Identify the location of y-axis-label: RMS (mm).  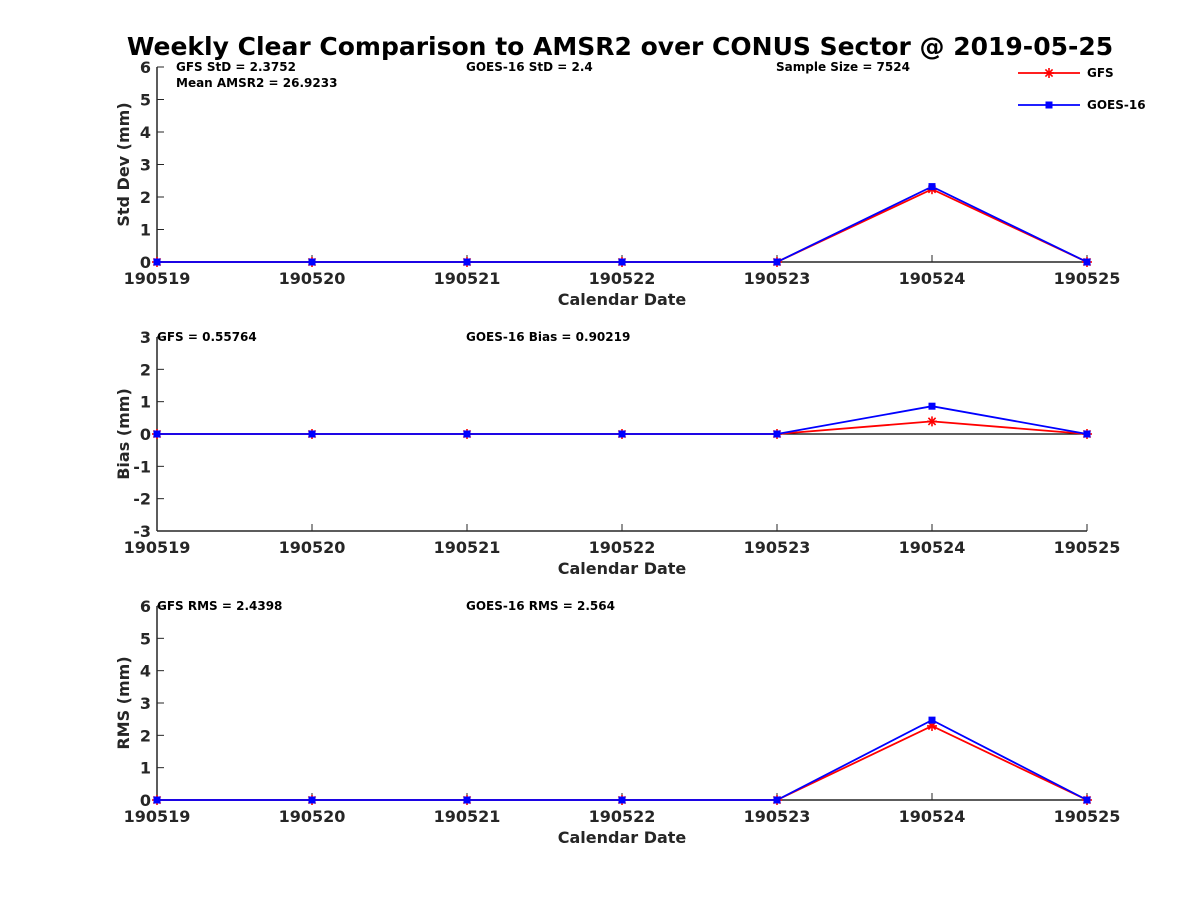
(123, 702).